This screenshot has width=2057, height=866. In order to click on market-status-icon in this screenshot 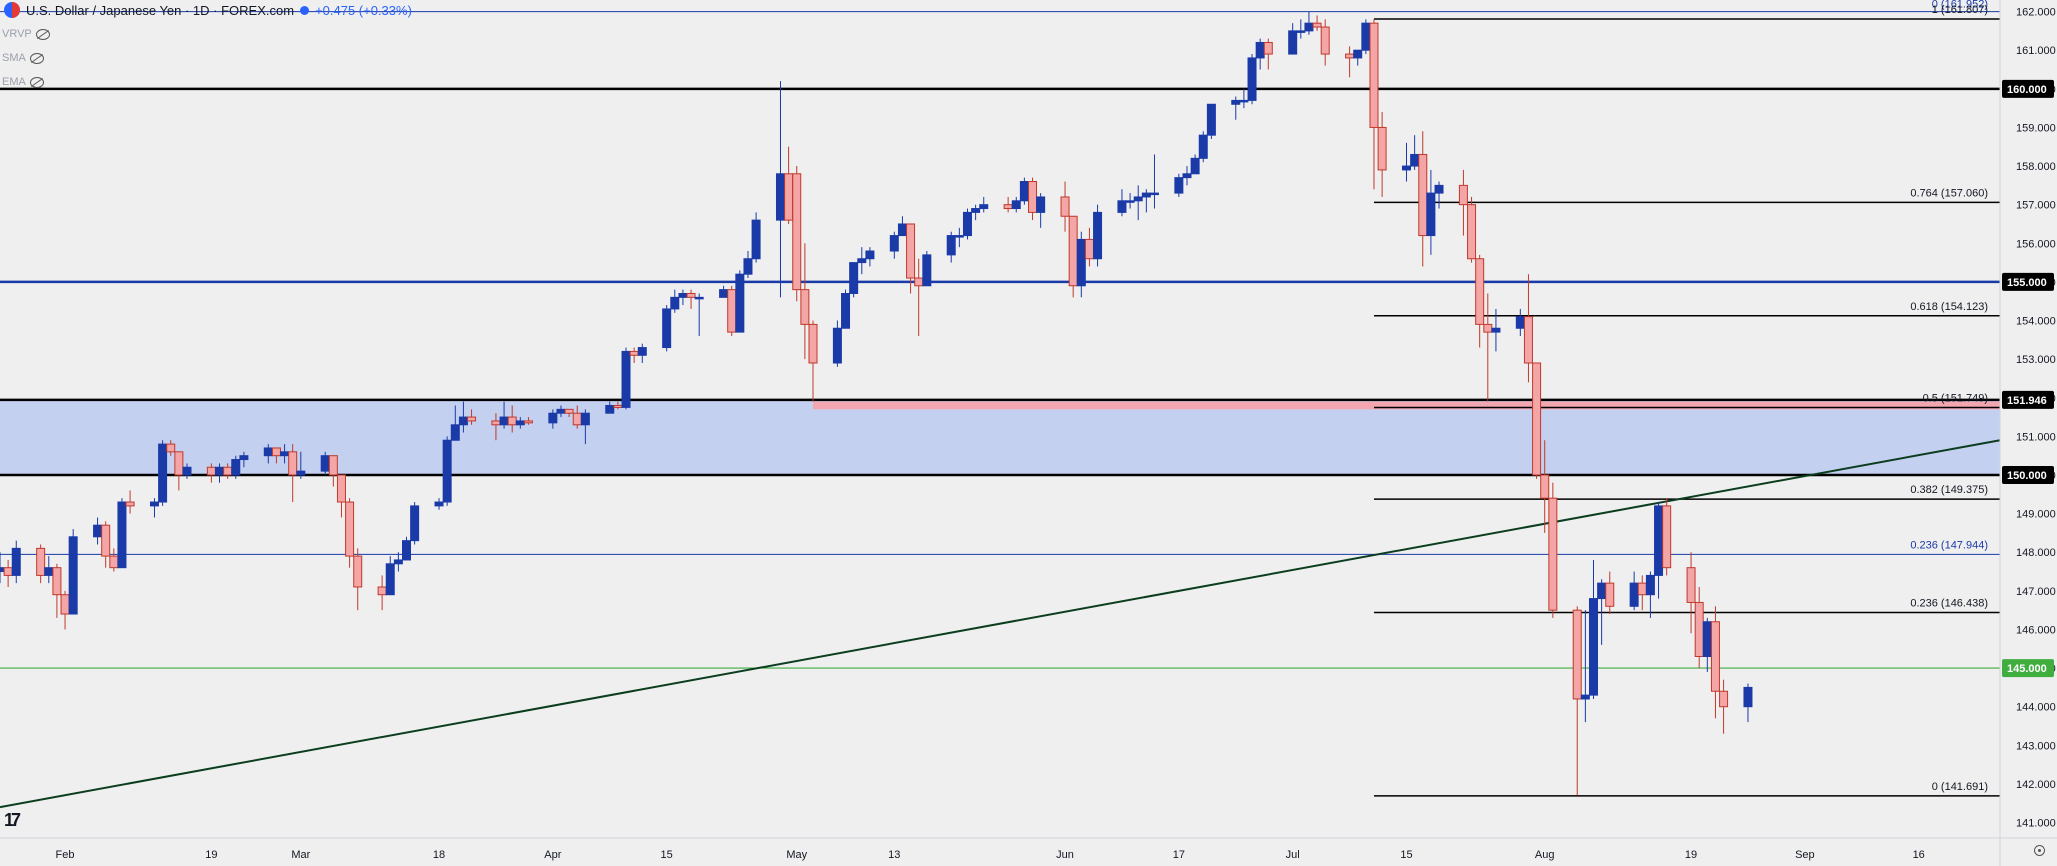, I will do `click(305, 10)`.